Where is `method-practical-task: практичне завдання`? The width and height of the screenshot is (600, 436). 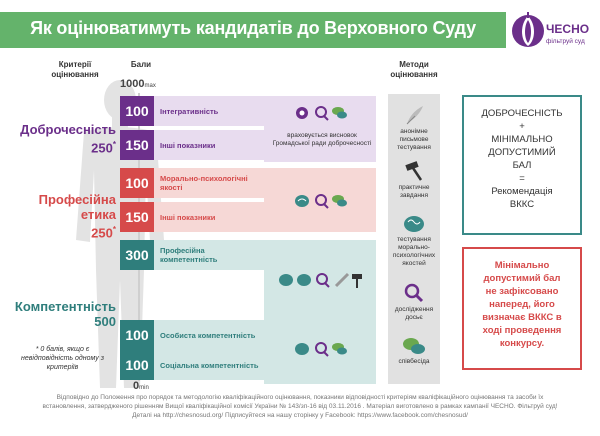
method-practical-task: практичне завдання is located at coordinates (414, 180).